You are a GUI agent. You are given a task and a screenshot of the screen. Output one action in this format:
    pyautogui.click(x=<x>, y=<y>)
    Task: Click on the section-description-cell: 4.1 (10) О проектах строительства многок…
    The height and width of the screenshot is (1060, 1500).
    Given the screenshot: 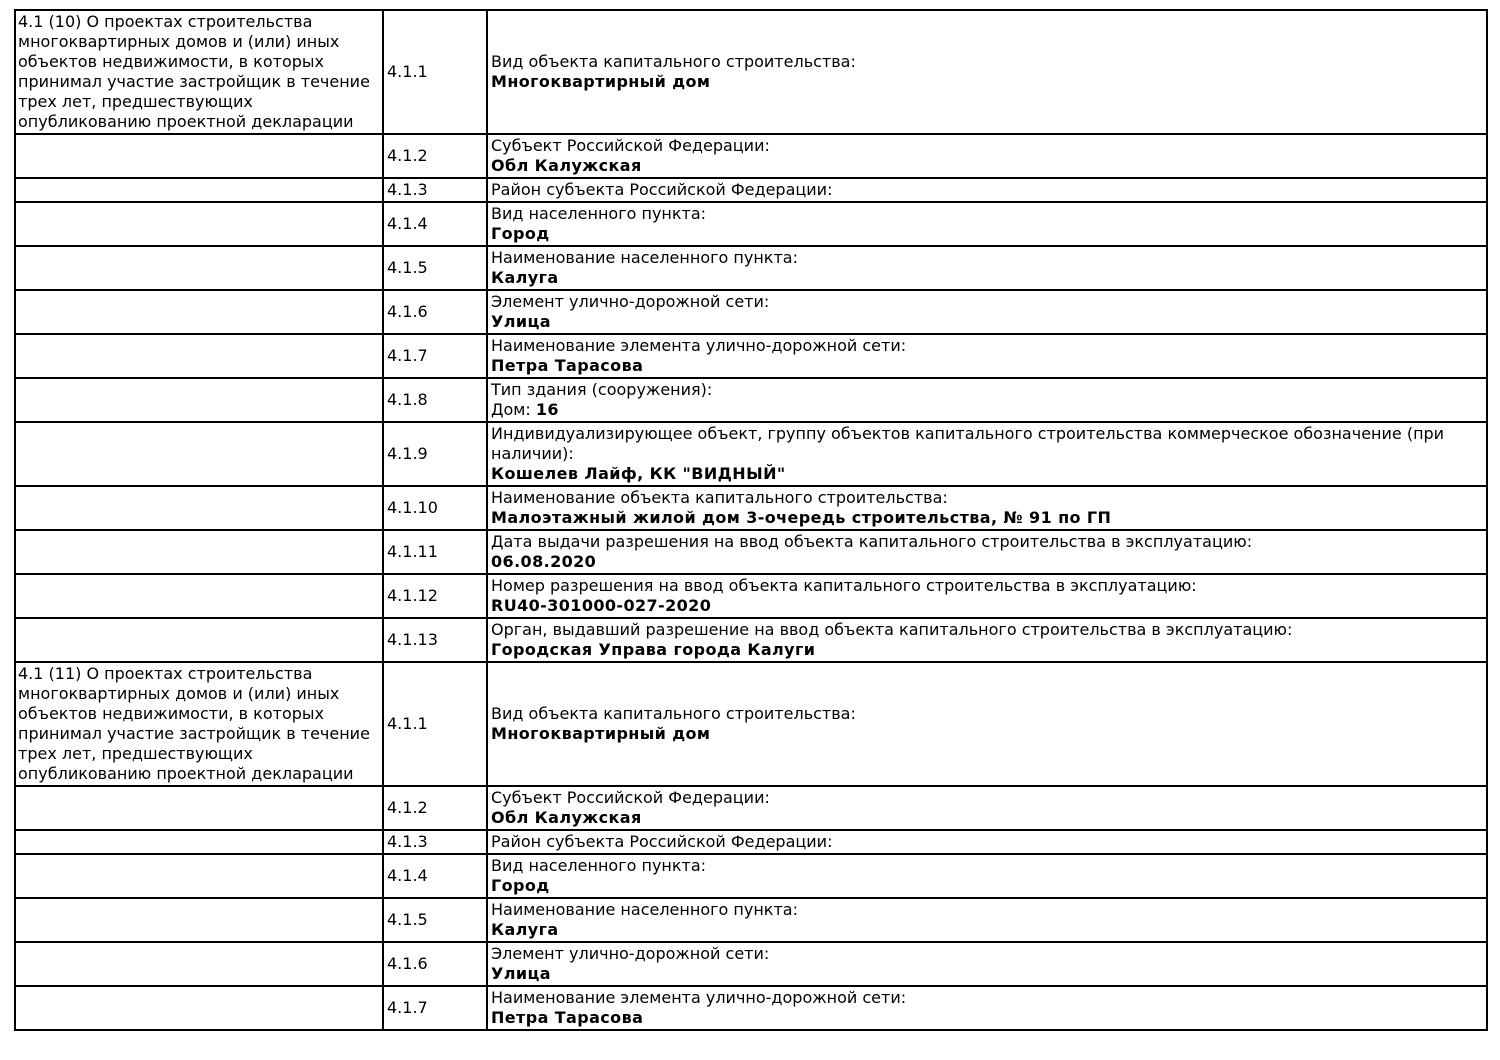 What is the action you would take?
    pyautogui.click(x=199, y=72)
    